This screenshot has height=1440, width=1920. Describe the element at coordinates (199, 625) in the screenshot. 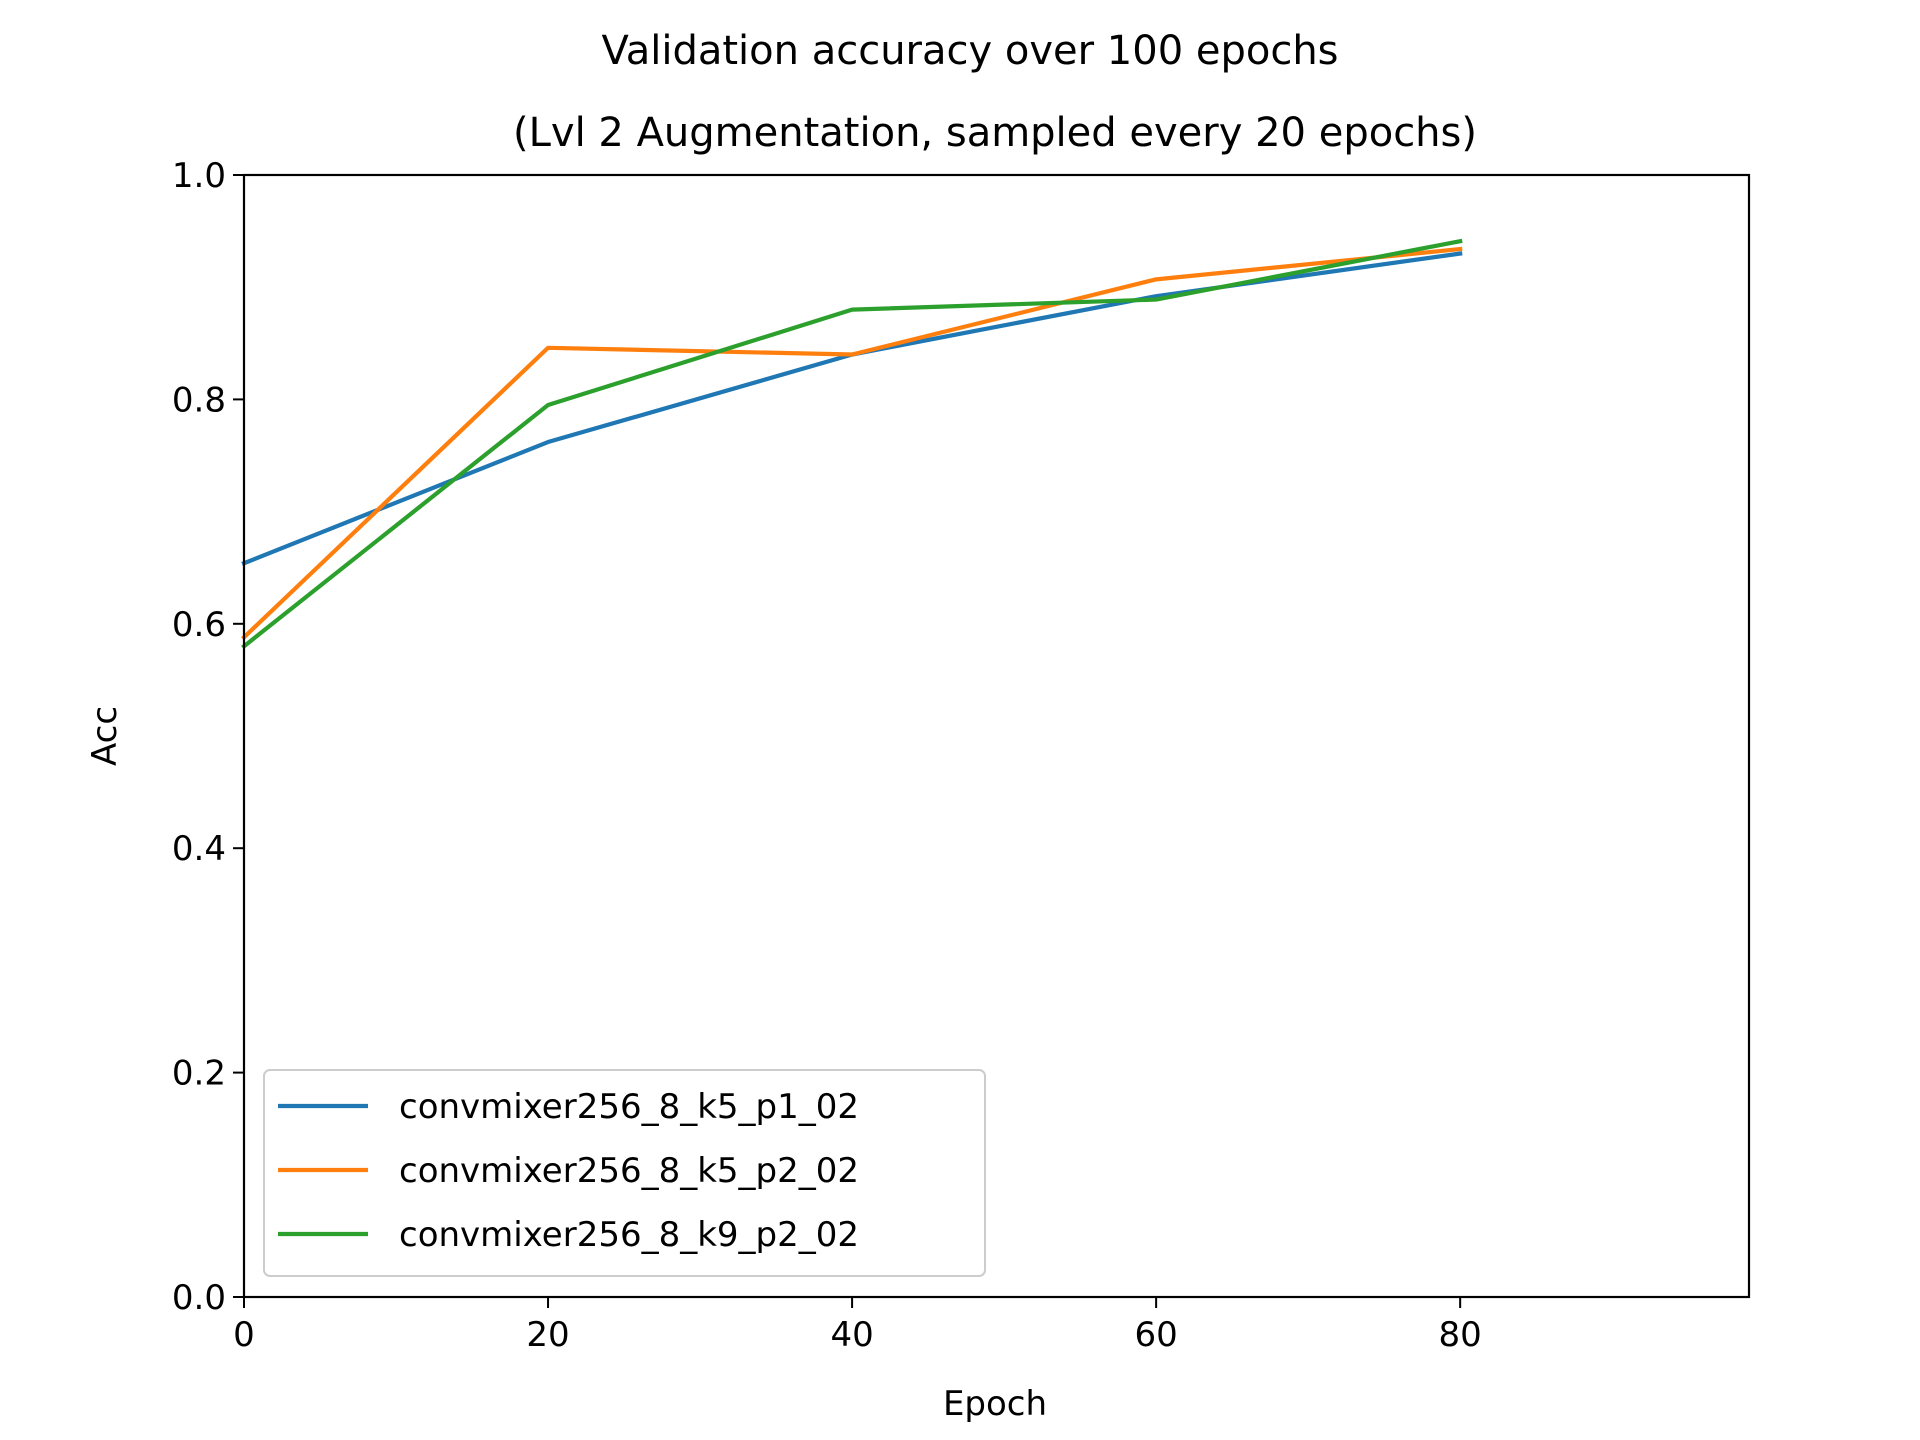

I see `y-tick-label: 0.6` at that location.